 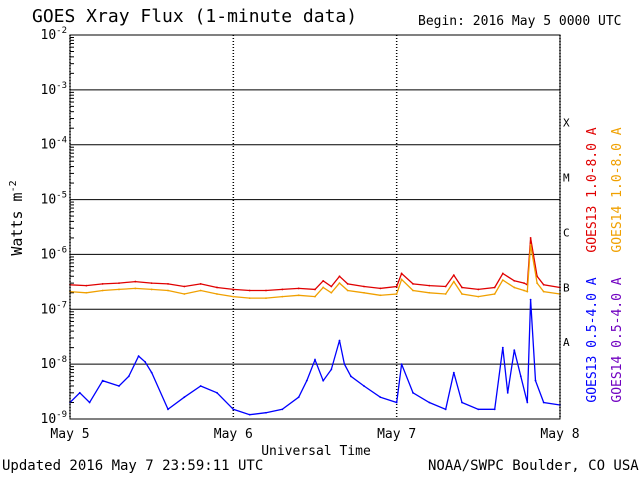 What do you see at coordinates (54, 144) in the screenshot?
I see `y-tick-label: 10⁻⁴` at bounding box center [54, 144].